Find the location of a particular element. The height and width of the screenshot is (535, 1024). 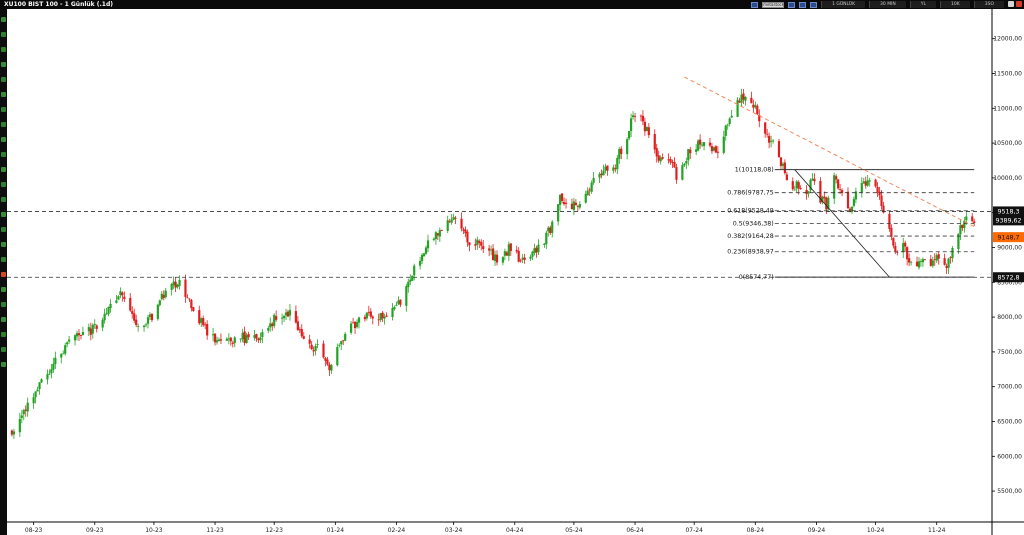

toolbar-print-icon is located at coordinates (814, 4).